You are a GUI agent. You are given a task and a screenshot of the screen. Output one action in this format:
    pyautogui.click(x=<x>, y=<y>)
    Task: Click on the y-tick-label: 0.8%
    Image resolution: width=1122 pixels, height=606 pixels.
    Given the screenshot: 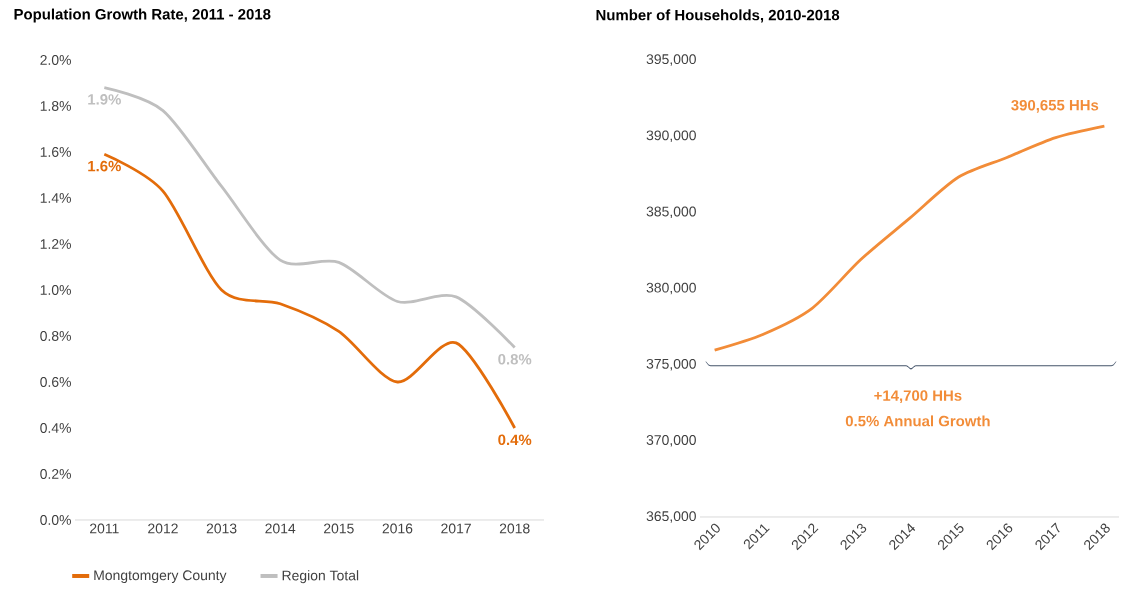 What is the action you would take?
    pyautogui.click(x=55, y=336)
    